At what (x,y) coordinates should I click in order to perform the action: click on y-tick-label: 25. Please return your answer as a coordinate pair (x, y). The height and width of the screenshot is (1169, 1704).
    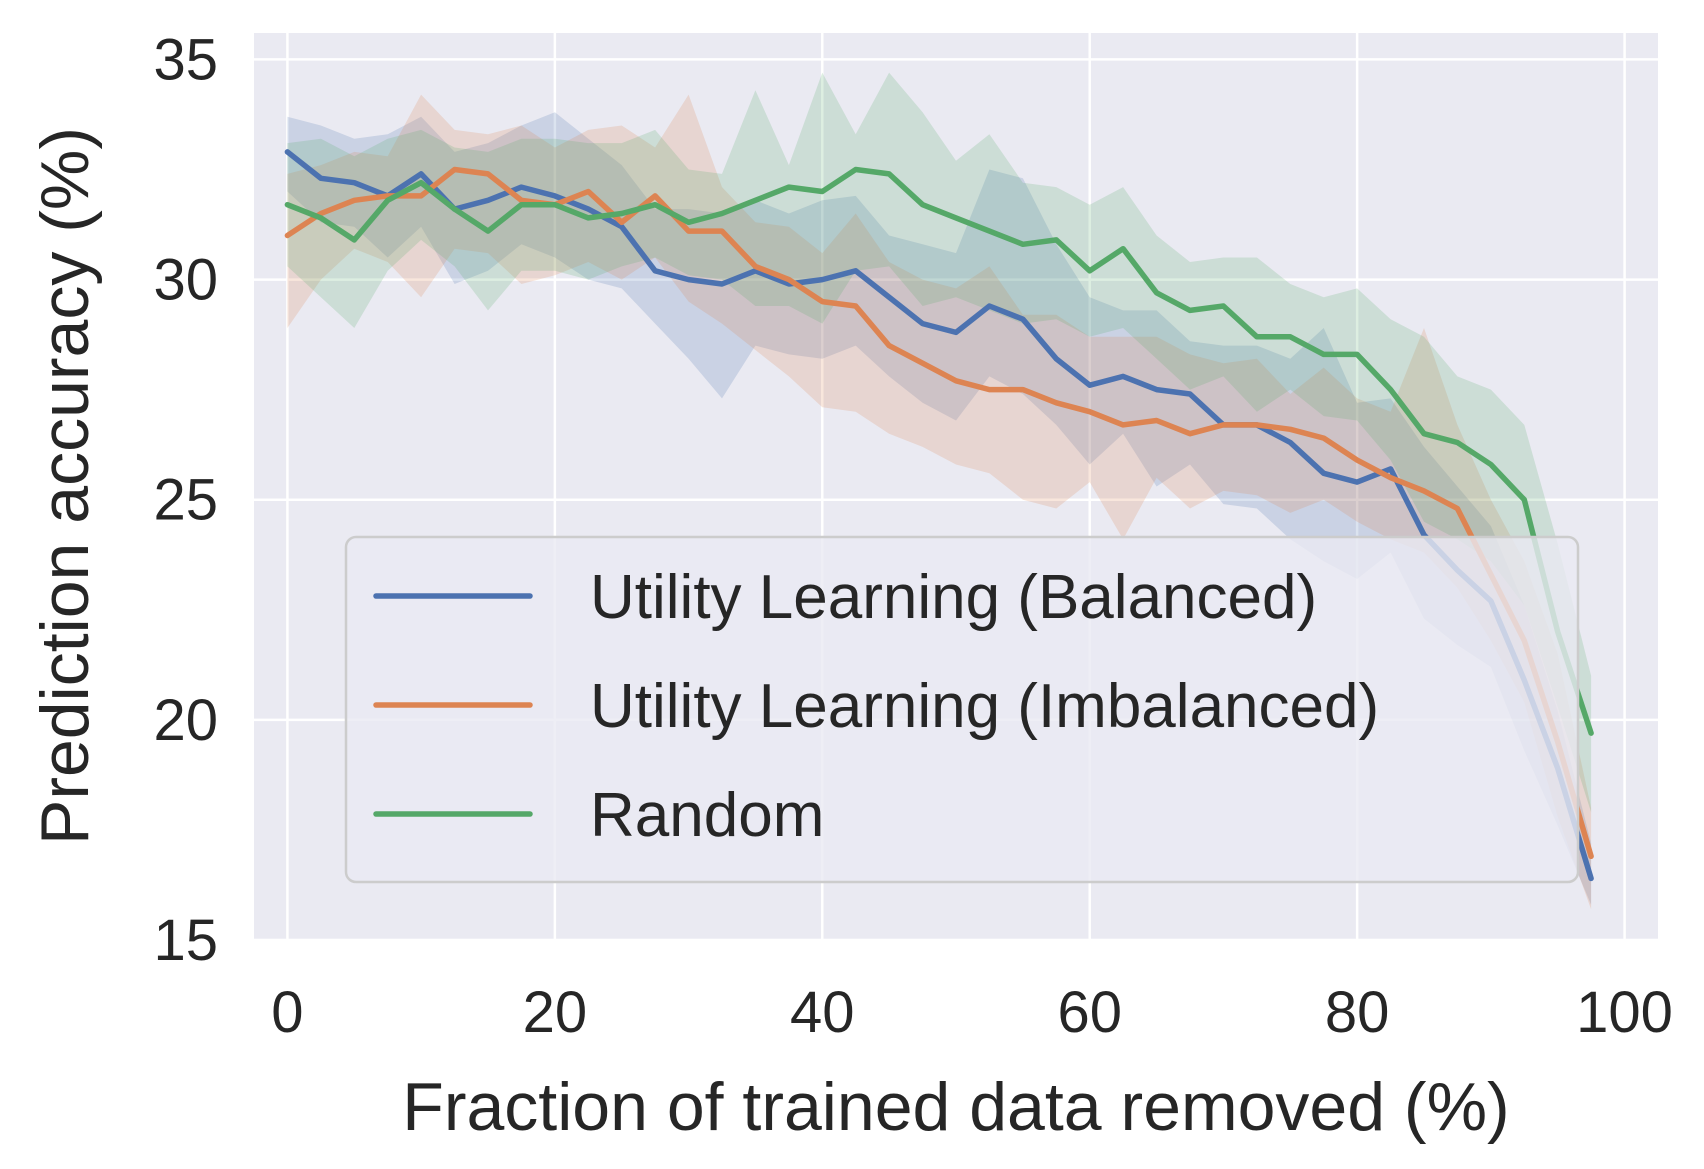
    Looking at the image, I should click on (185, 500).